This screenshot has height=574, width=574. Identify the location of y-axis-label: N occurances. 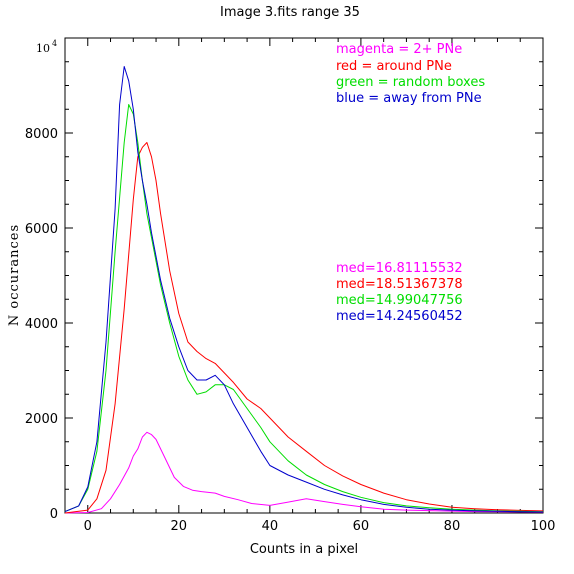
(14, 275).